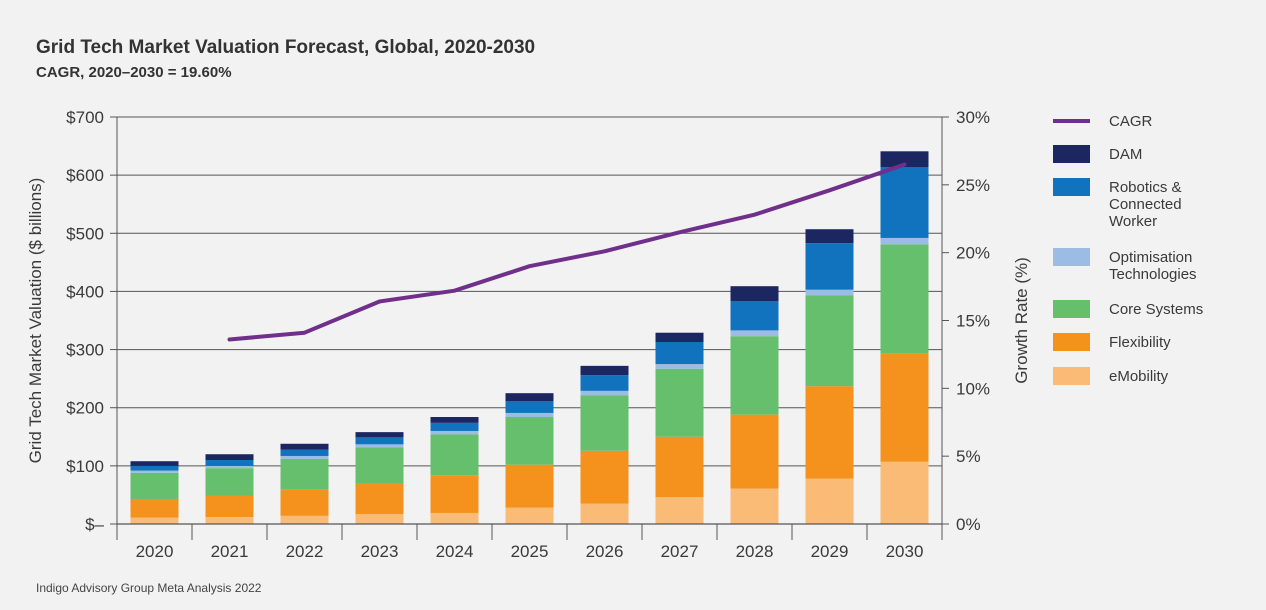 The image size is (1266, 610). I want to click on y-tick-label: $–, so click(94, 524).